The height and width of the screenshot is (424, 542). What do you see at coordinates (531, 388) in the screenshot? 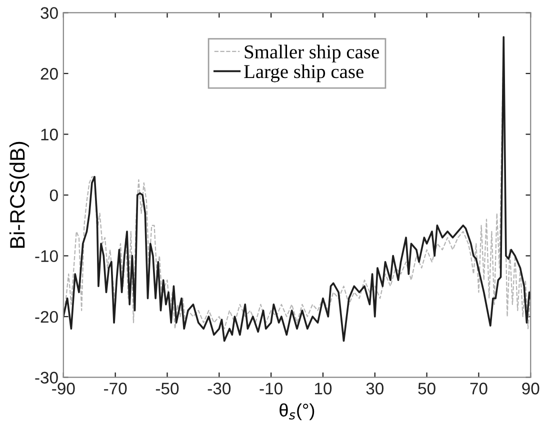
I see `x-tick-label: 90` at bounding box center [531, 388].